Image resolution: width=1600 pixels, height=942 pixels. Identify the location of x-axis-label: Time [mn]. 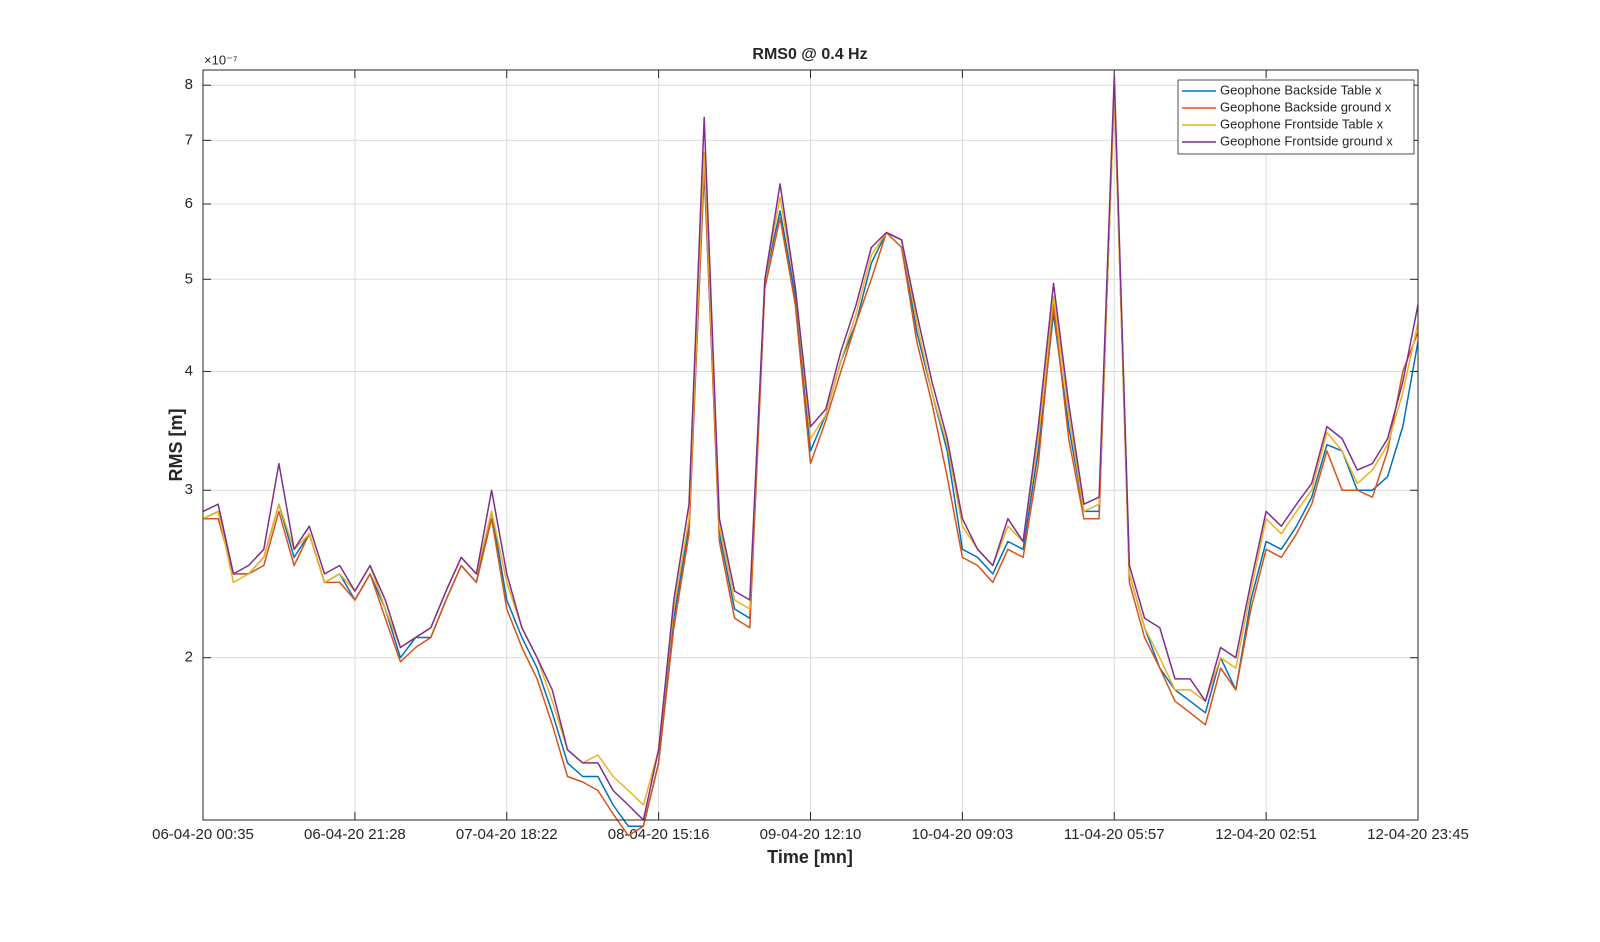
(810, 857).